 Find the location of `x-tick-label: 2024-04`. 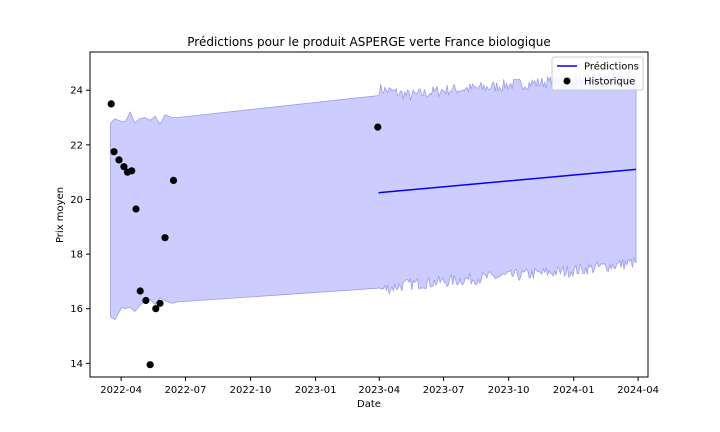

x-tick-label: 2024-04 is located at coordinates (638, 390).